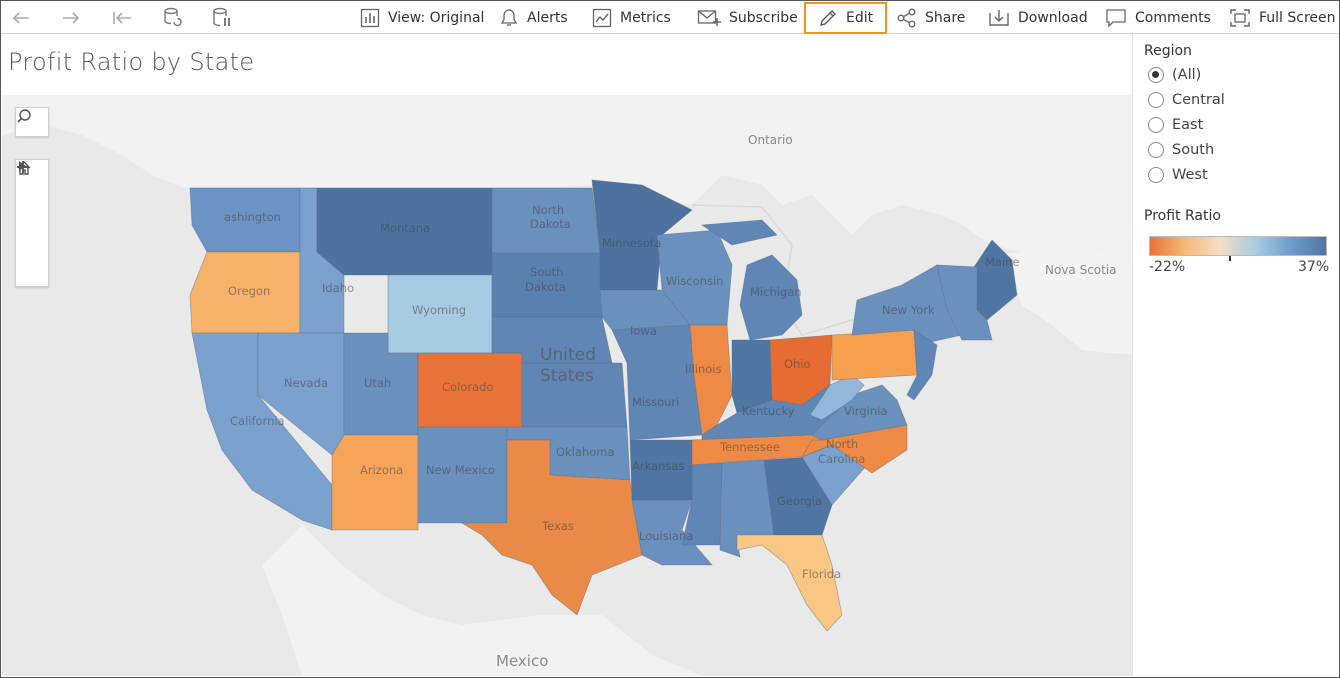 This screenshot has width=1340, height=678. I want to click on fullscreen-label: Full Screen, so click(1297, 18).